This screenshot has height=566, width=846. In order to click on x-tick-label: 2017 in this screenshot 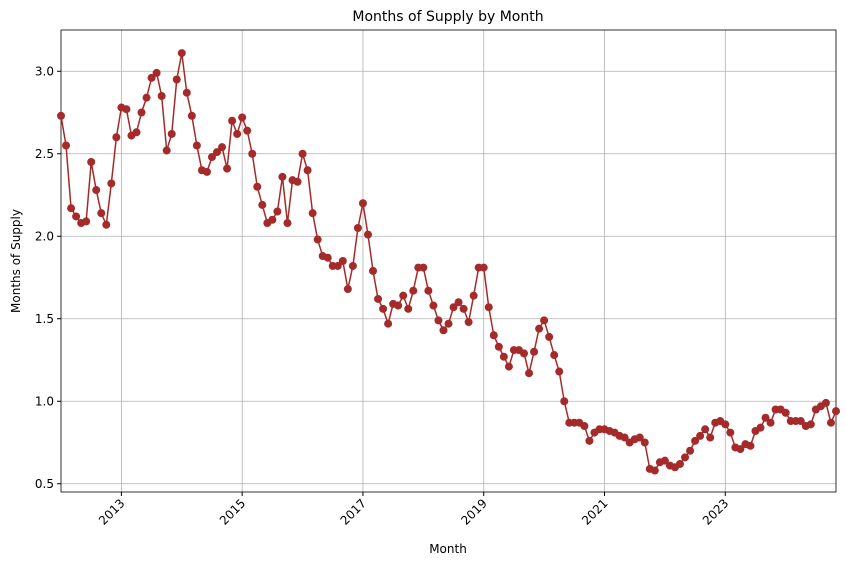, I will do `click(353, 511)`.